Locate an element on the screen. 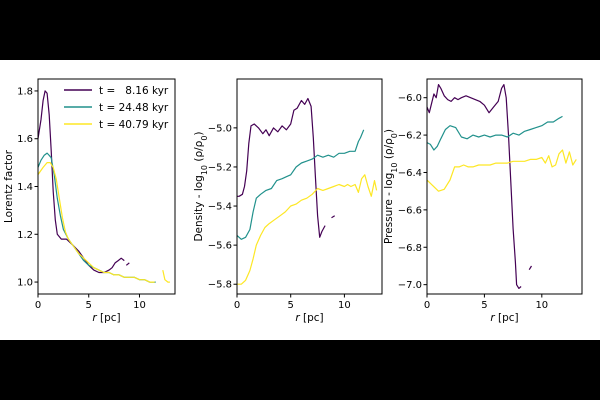 The image size is (600, 400). y-tick-label: 1.2 is located at coordinates (25, 235).